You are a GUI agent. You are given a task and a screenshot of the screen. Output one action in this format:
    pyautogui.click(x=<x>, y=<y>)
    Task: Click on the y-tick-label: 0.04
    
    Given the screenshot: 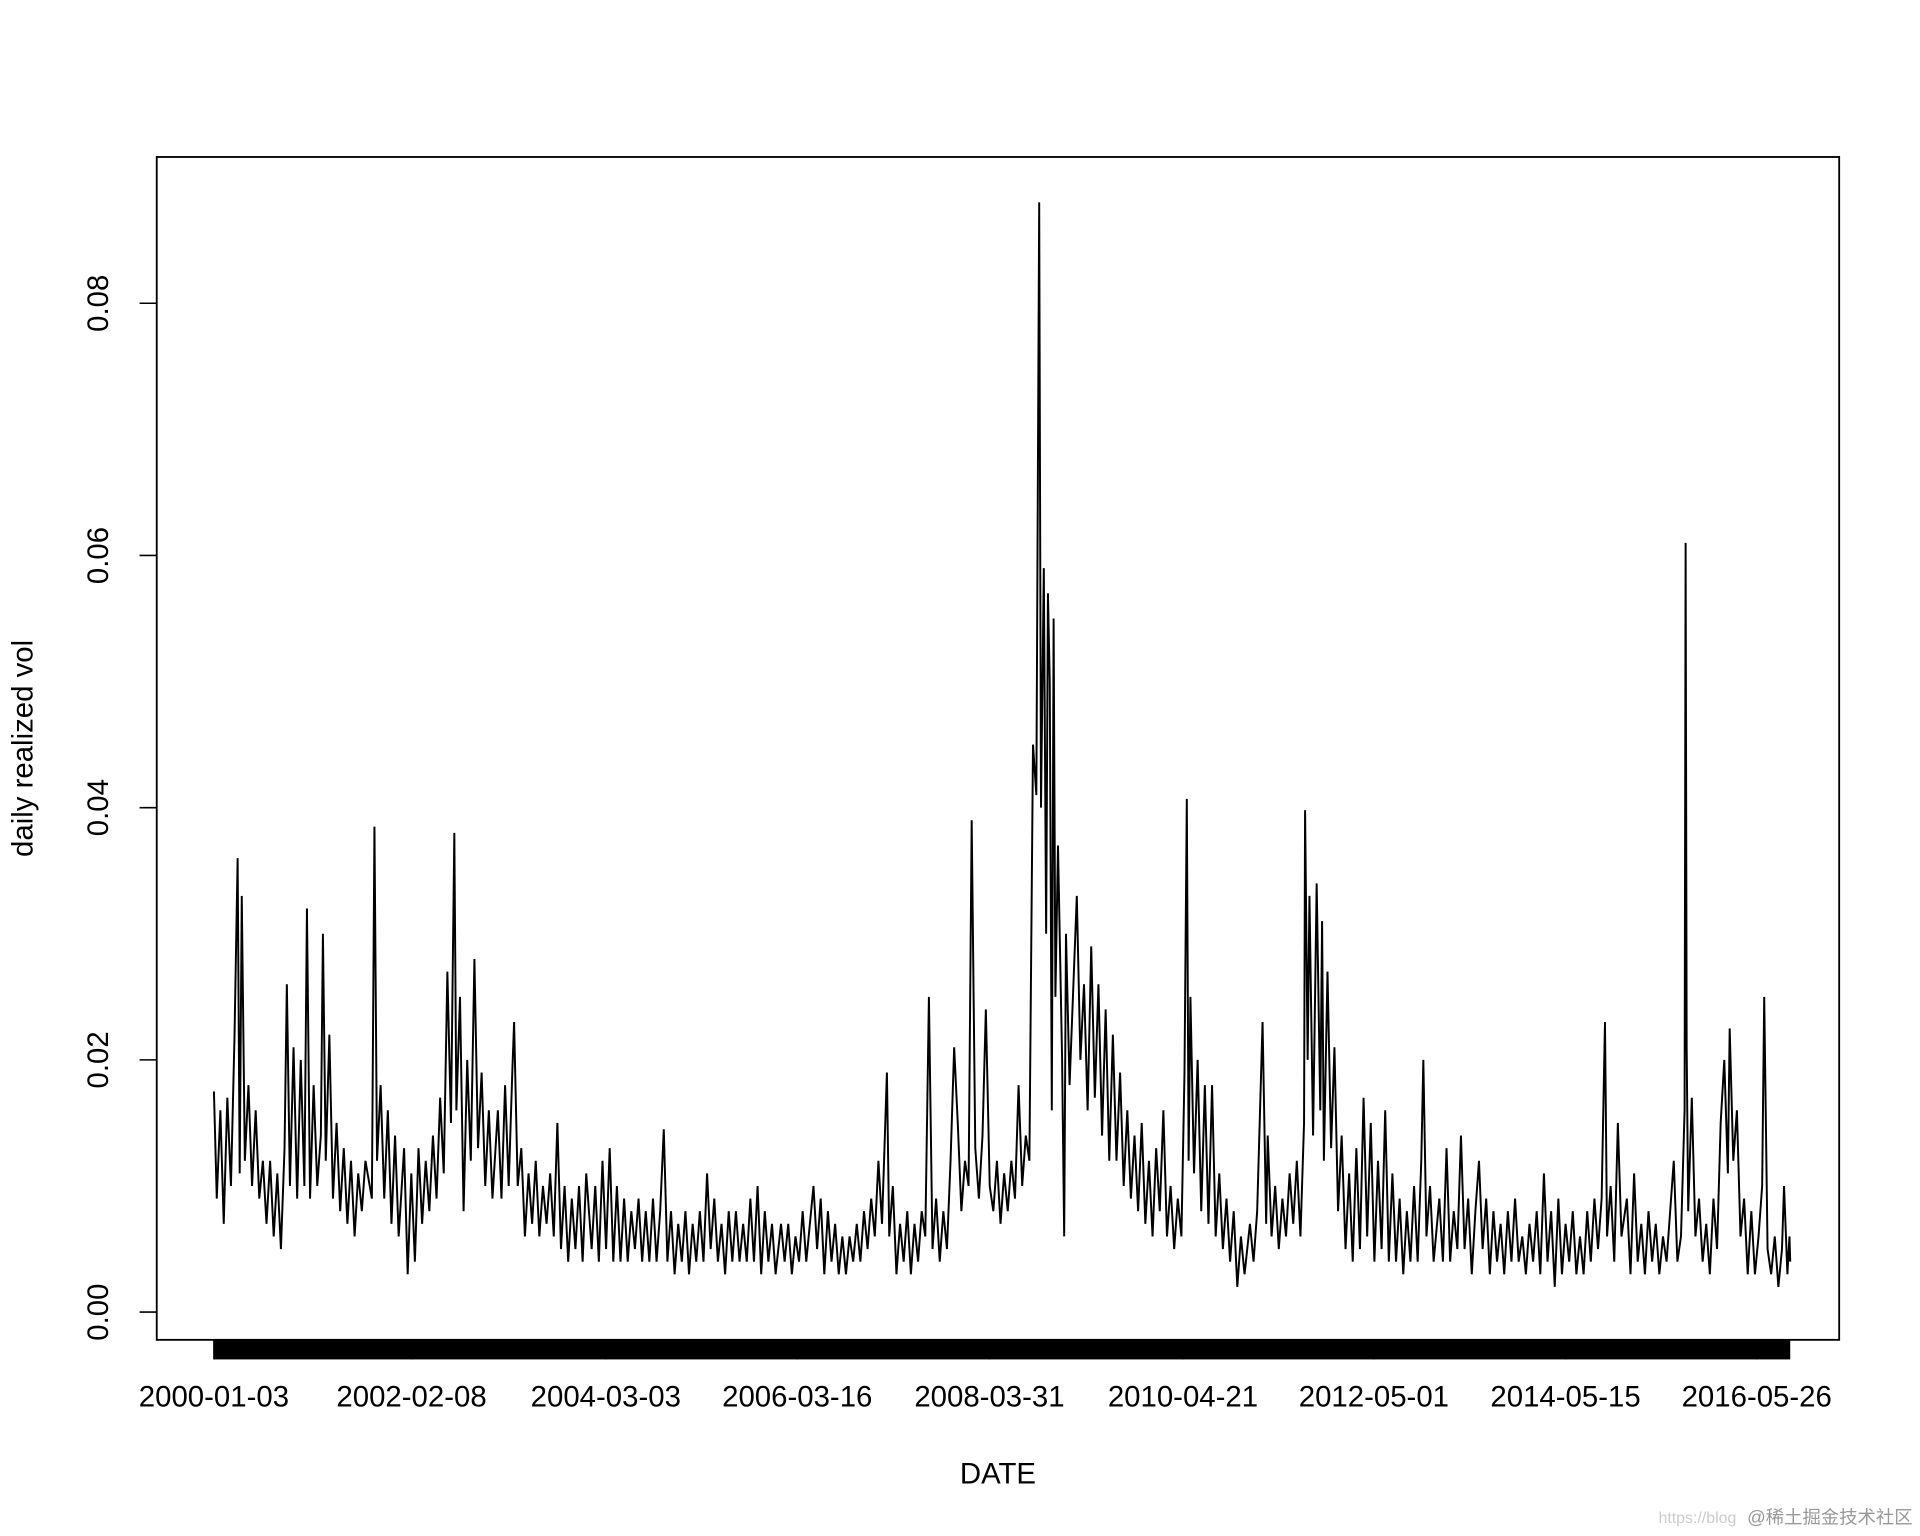 What is the action you would take?
    pyautogui.click(x=98, y=807)
    